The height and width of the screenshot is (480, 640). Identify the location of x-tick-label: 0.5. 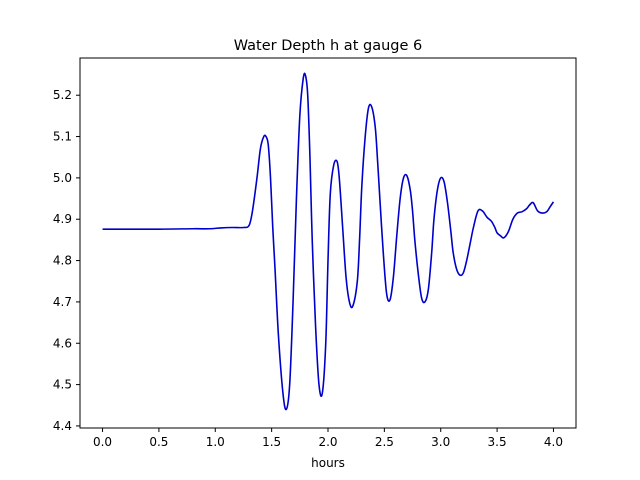
(158, 442).